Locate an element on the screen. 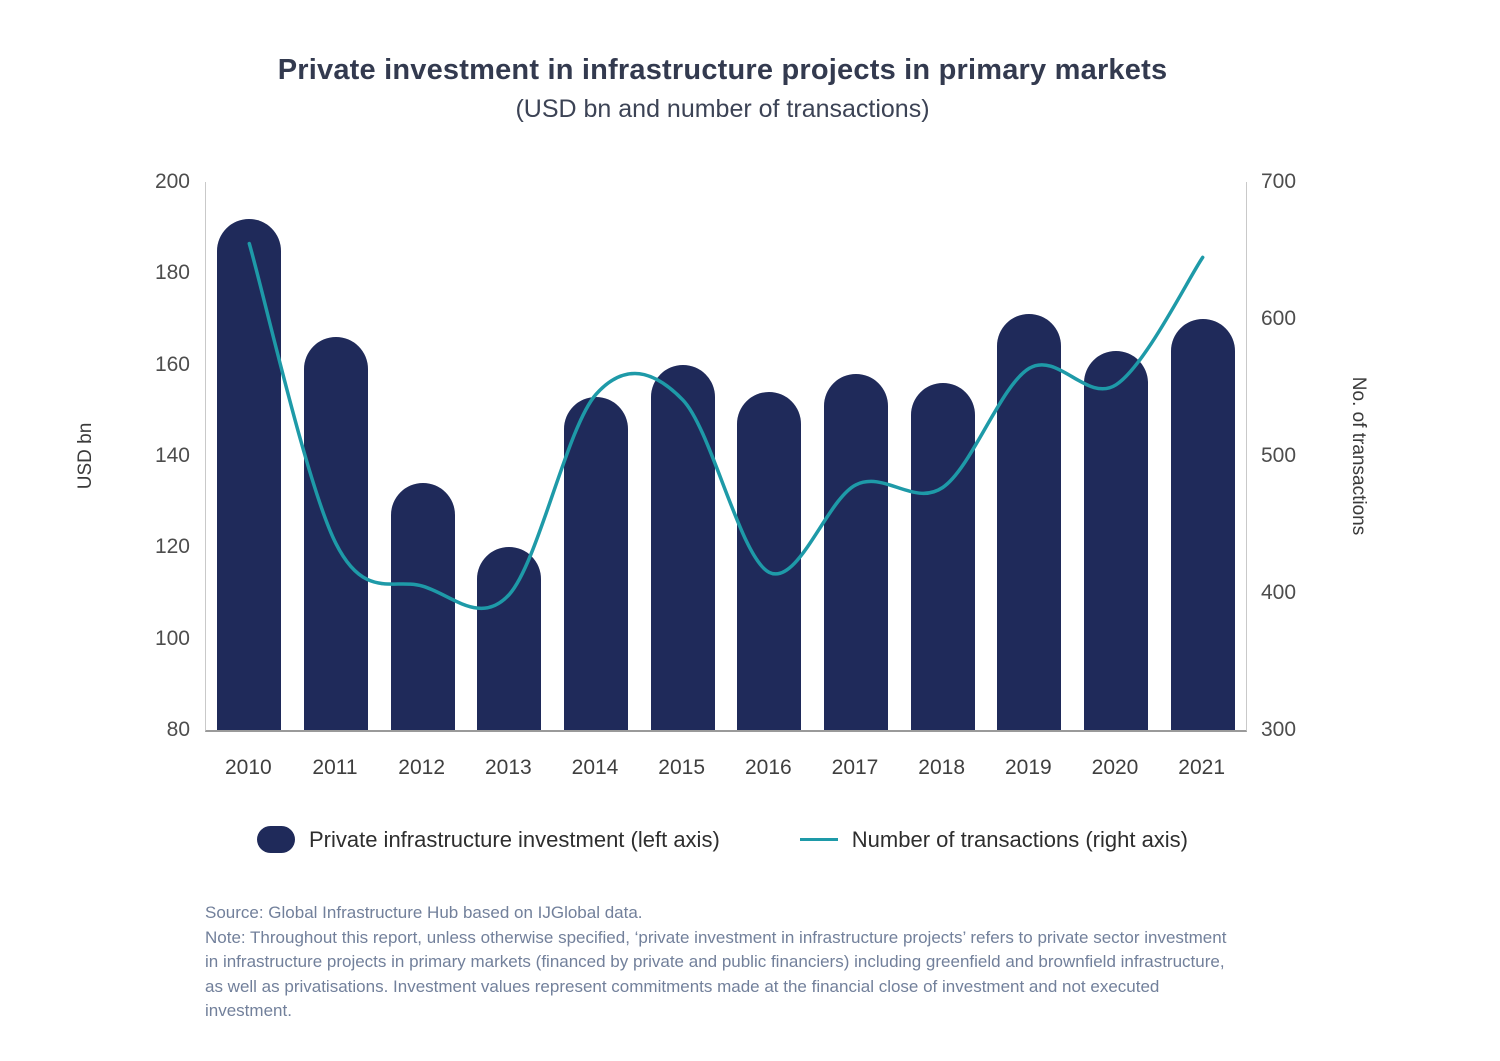 The image size is (1500, 1061). x-label-2016: 2016 is located at coordinates (768, 767).